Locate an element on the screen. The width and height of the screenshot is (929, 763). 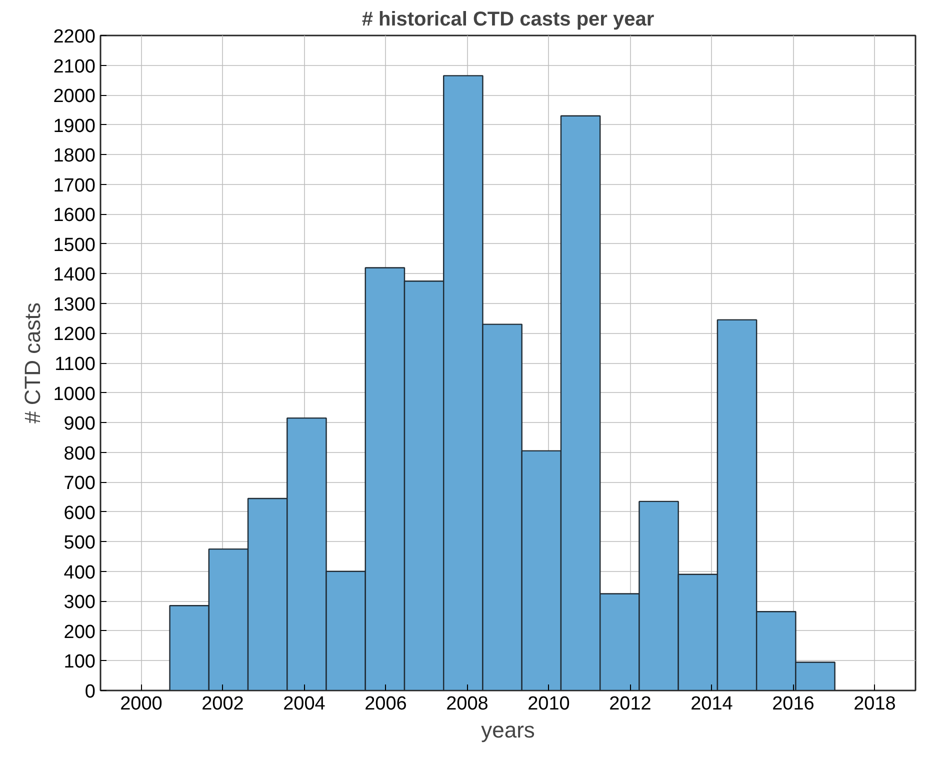
x-tick-label: 2012 is located at coordinates (630, 704).